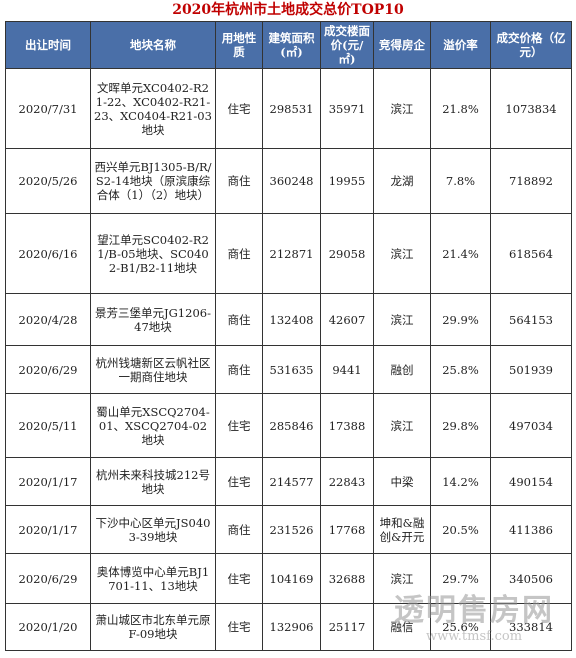  What do you see at coordinates (460, 578) in the screenshot?
I see `table-cell: 29.7%` at bounding box center [460, 578].